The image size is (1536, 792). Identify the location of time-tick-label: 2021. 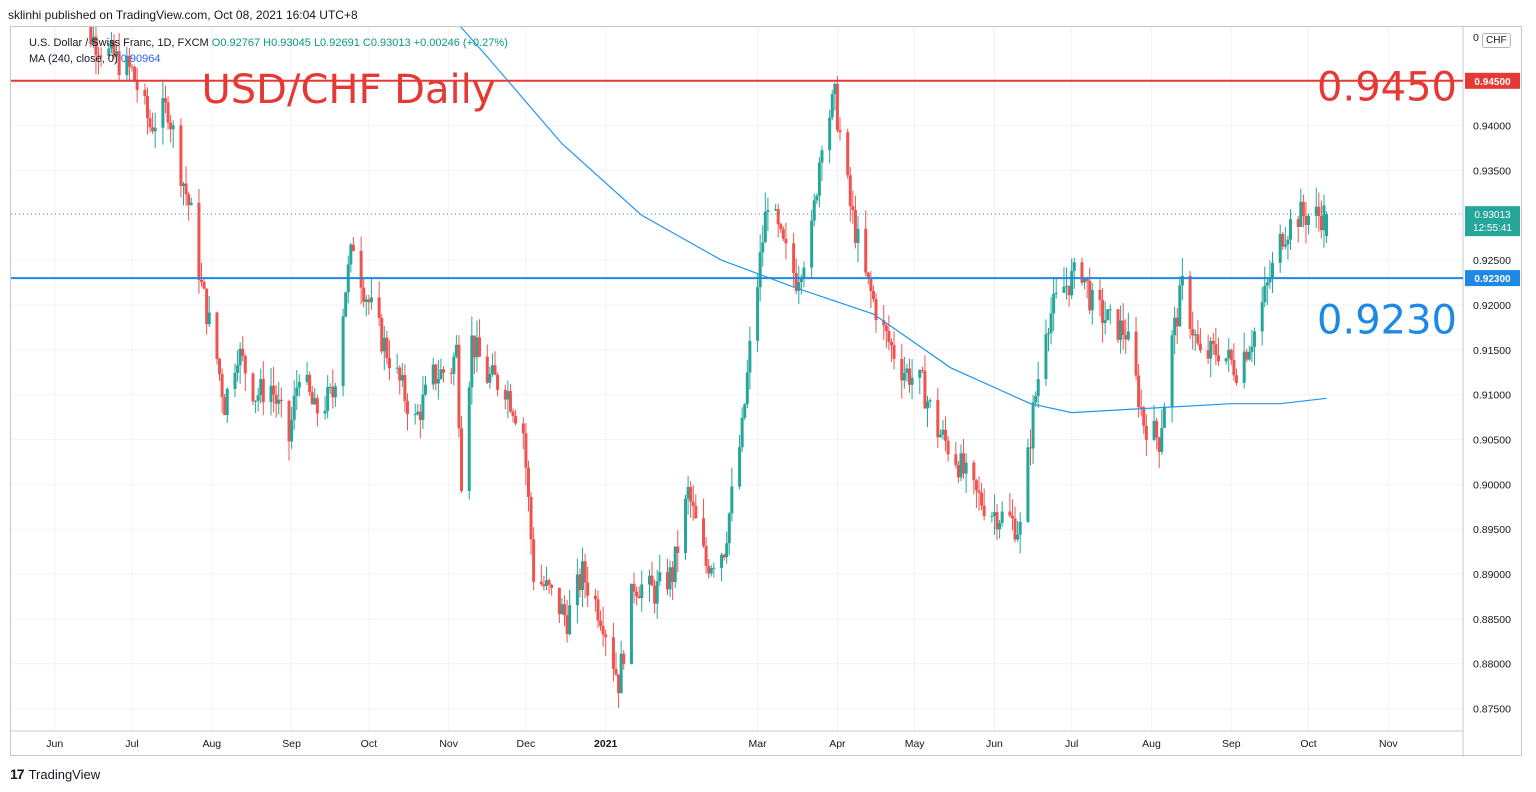
(606, 744).